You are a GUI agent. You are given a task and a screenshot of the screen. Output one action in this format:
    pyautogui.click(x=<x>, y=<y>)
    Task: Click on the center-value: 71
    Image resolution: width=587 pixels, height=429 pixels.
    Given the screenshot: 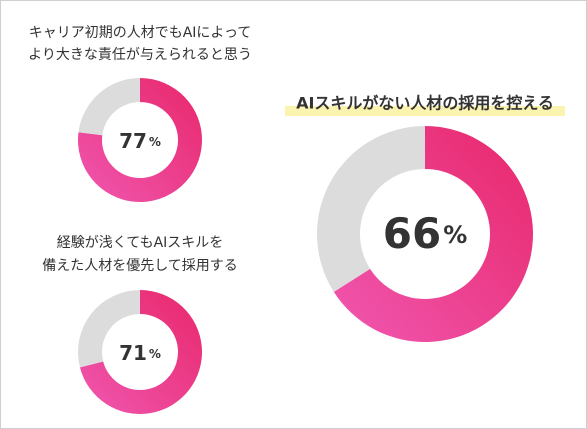 What is the action you would take?
    pyautogui.click(x=133, y=353)
    